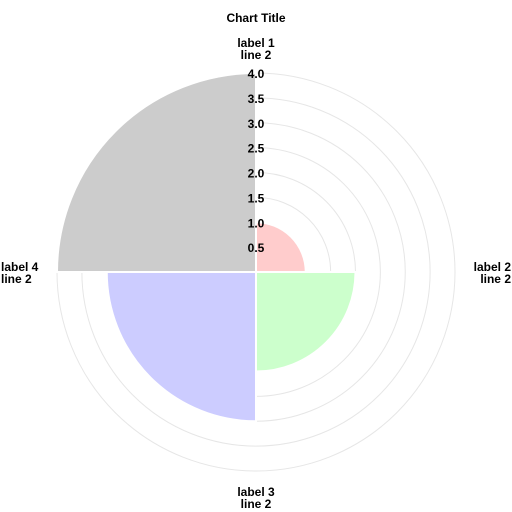 This screenshot has height=512, width=512. What do you see at coordinates (256, 74) in the screenshot?
I see `tick-label-8: 4.0` at bounding box center [256, 74].